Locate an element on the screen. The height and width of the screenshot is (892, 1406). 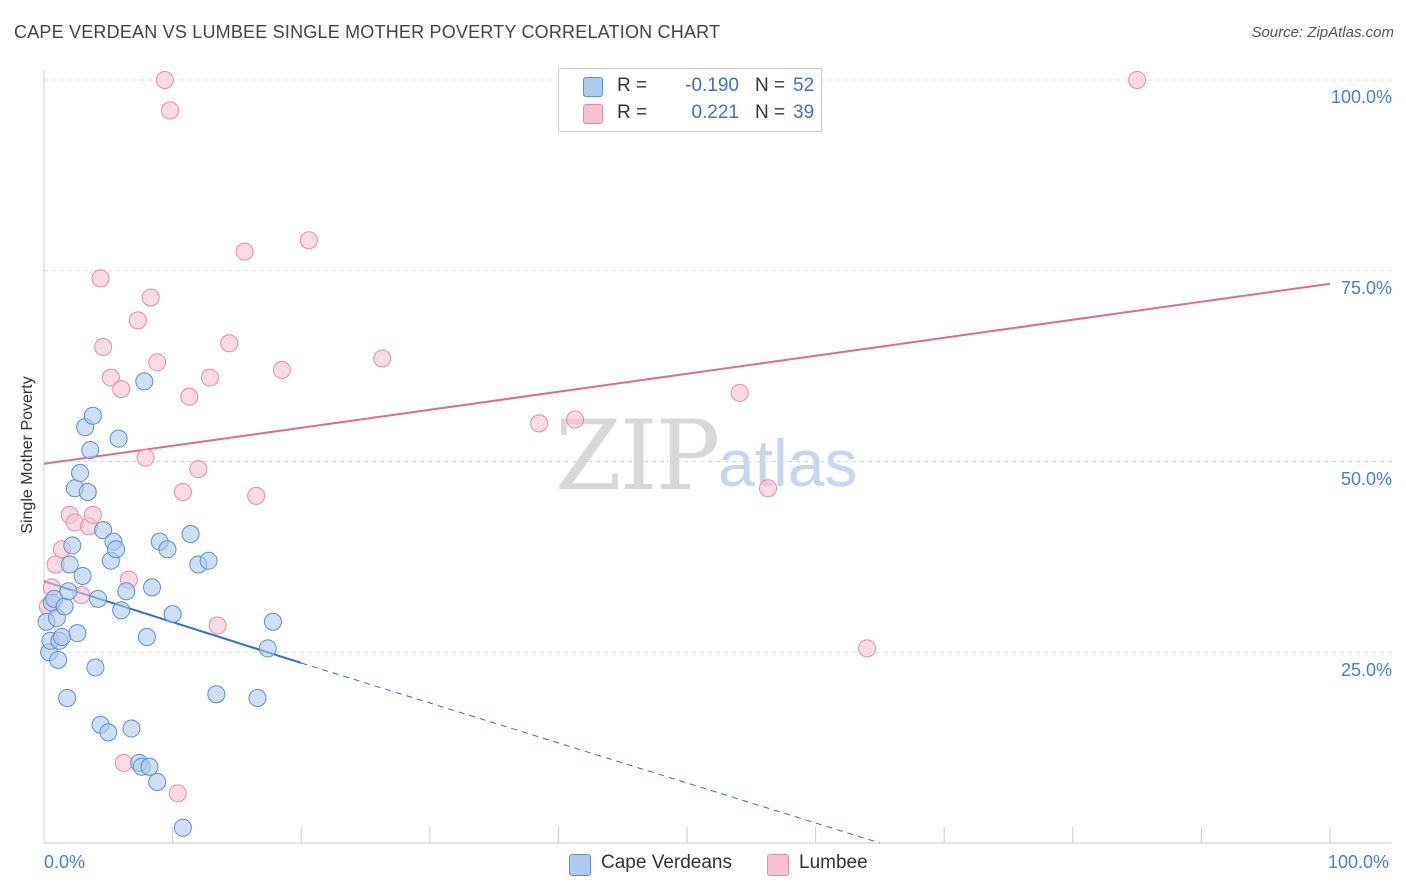
legend-r-value: -0.190 is located at coordinates (712, 85).